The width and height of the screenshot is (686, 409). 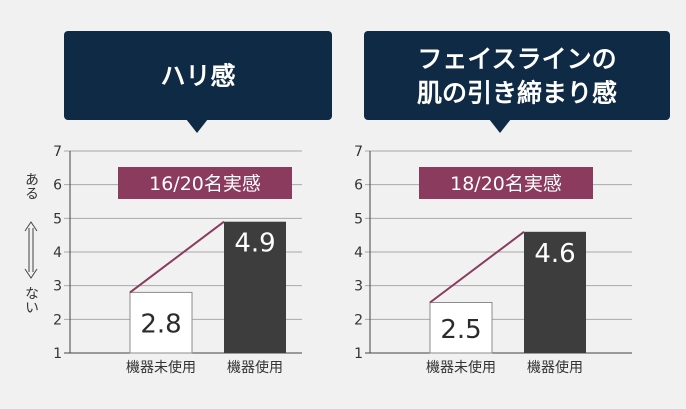 What do you see at coordinates (254, 244) in the screenshot?
I see `value-label-after: 4.9` at bounding box center [254, 244].